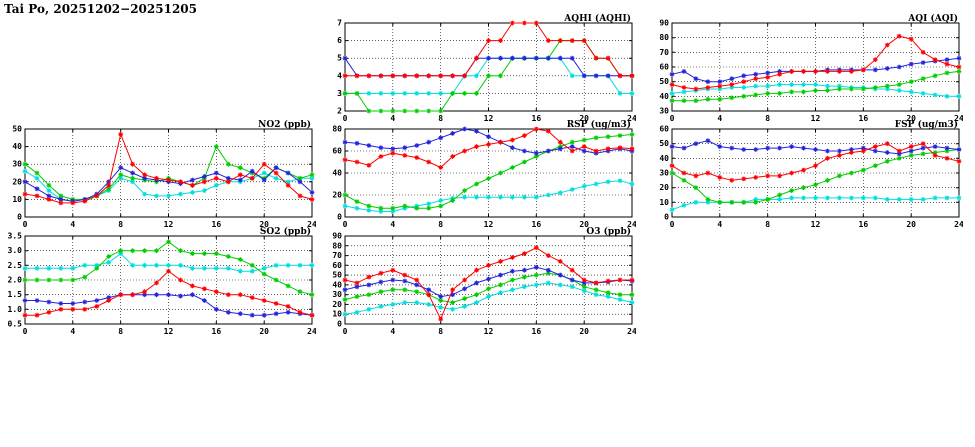 The height and width of the screenshot is (447, 975). Describe the element at coordinates (15, 250) in the screenshot. I see `svg-text: 3.0` at that location.